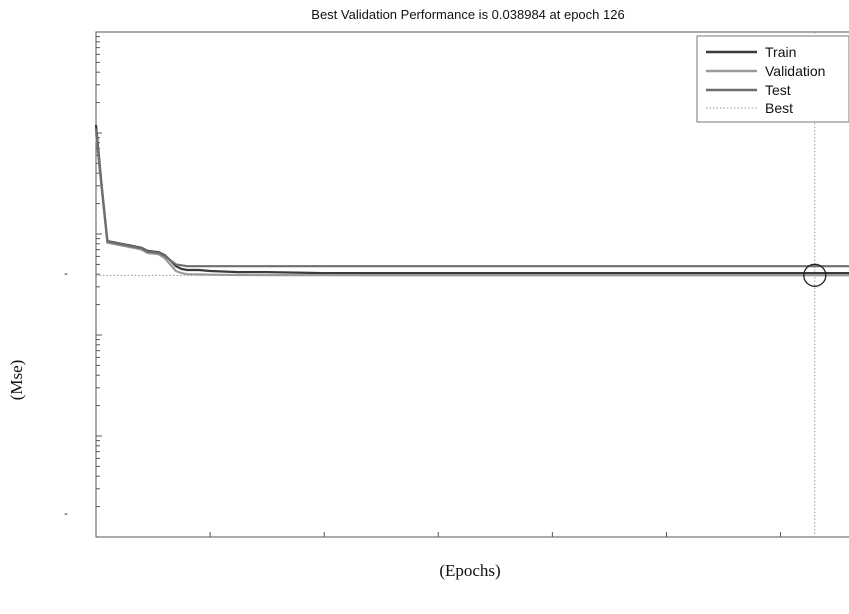 The height and width of the screenshot is (614, 849). I want to click on legend-label-best: Best, so click(779, 108).